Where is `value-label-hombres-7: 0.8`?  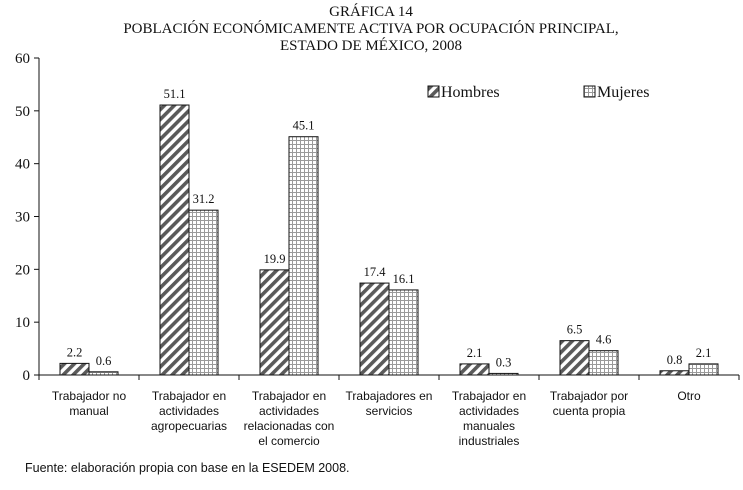 value-label-hombres-7: 0.8 is located at coordinates (675, 360).